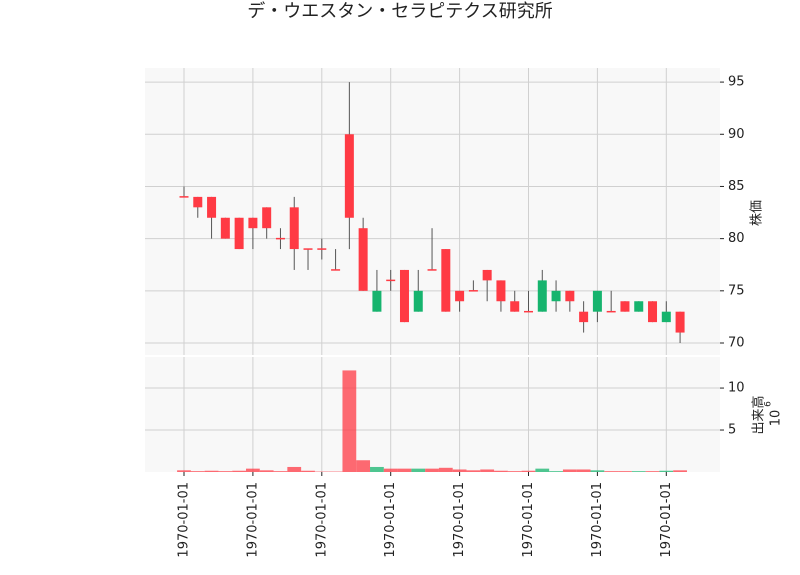 The image size is (800, 575). I want to click on y-tick-label: 10, so click(736, 388).